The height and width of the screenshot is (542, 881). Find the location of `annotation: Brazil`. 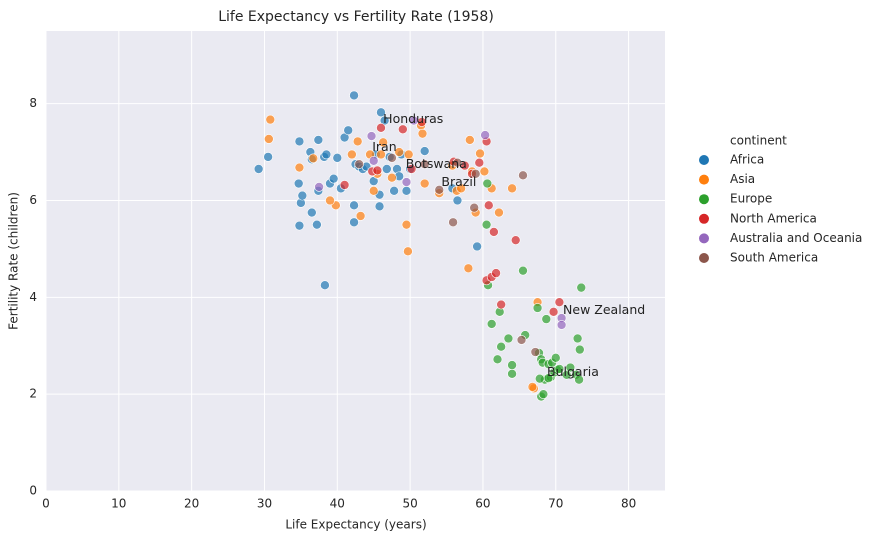

annotation: Brazil is located at coordinates (458, 181).